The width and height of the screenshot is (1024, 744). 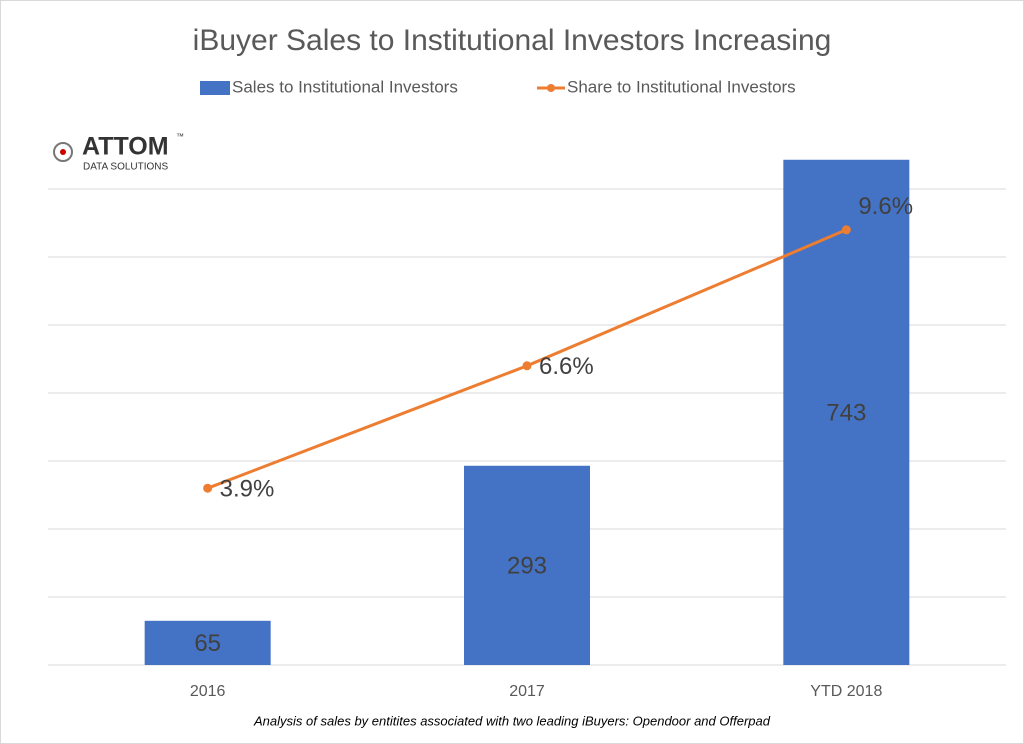 I want to click on logo: ATTOM ™ DATA SOLUTIONS, so click(x=118, y=152).